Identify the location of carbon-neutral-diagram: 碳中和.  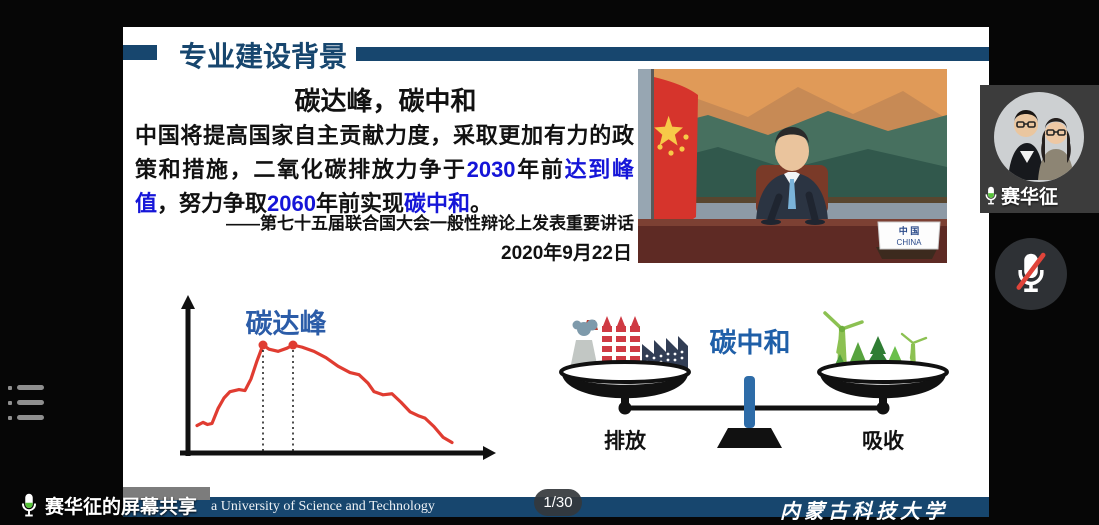
(754, 382).